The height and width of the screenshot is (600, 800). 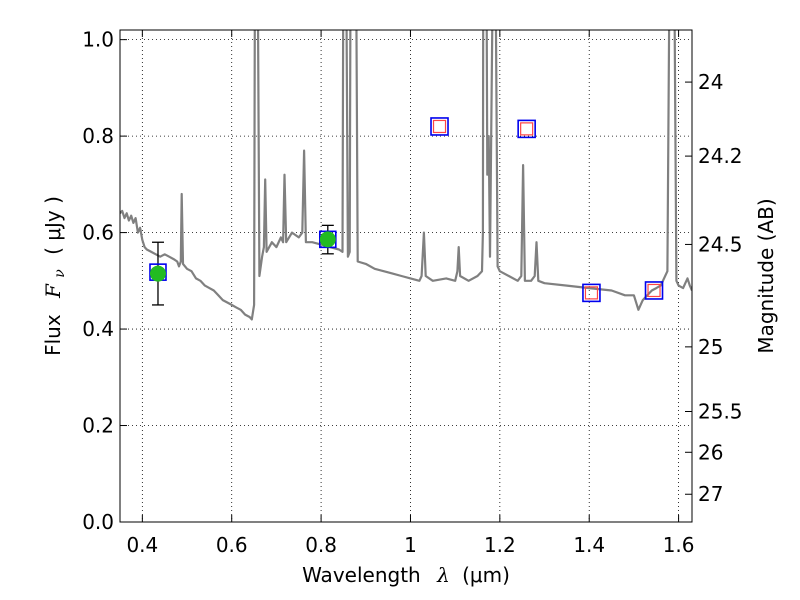 What do you see at coordinates (720, 156) in the screenshot?
I see `right-tick-label: 24.2` at bounding box center [720, 156].